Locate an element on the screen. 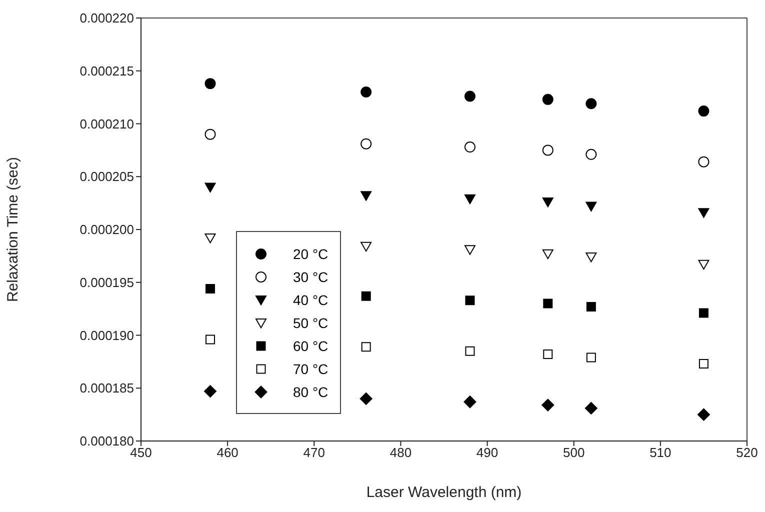  y-tick-label: 0.000185 is located at coordinates (107, 388).